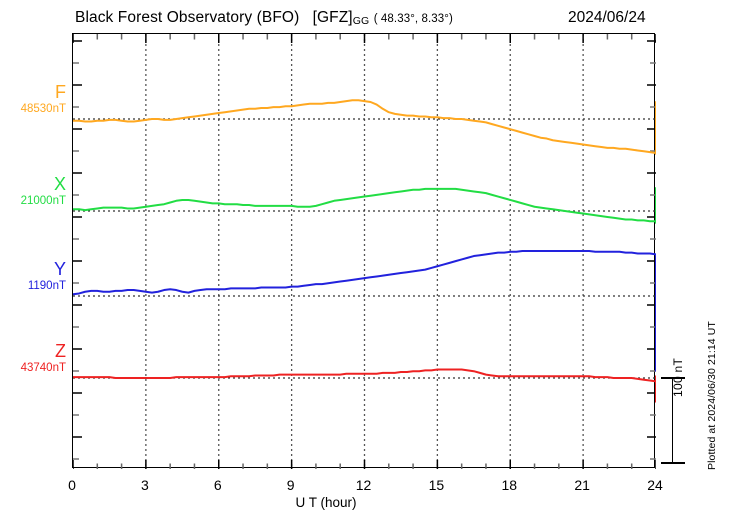 This screenshot has width=730, height=520. I want to click on component-baseline-y: 1190nT, so click(46, 286).